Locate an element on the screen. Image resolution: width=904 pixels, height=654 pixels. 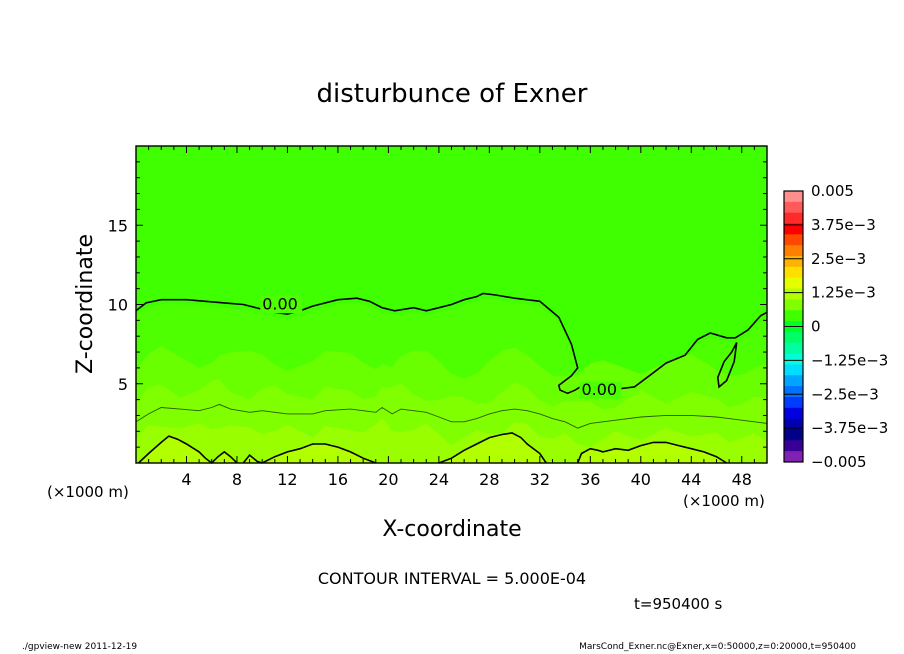
x-tick-label: 44 is located at coordinates (691, 479).